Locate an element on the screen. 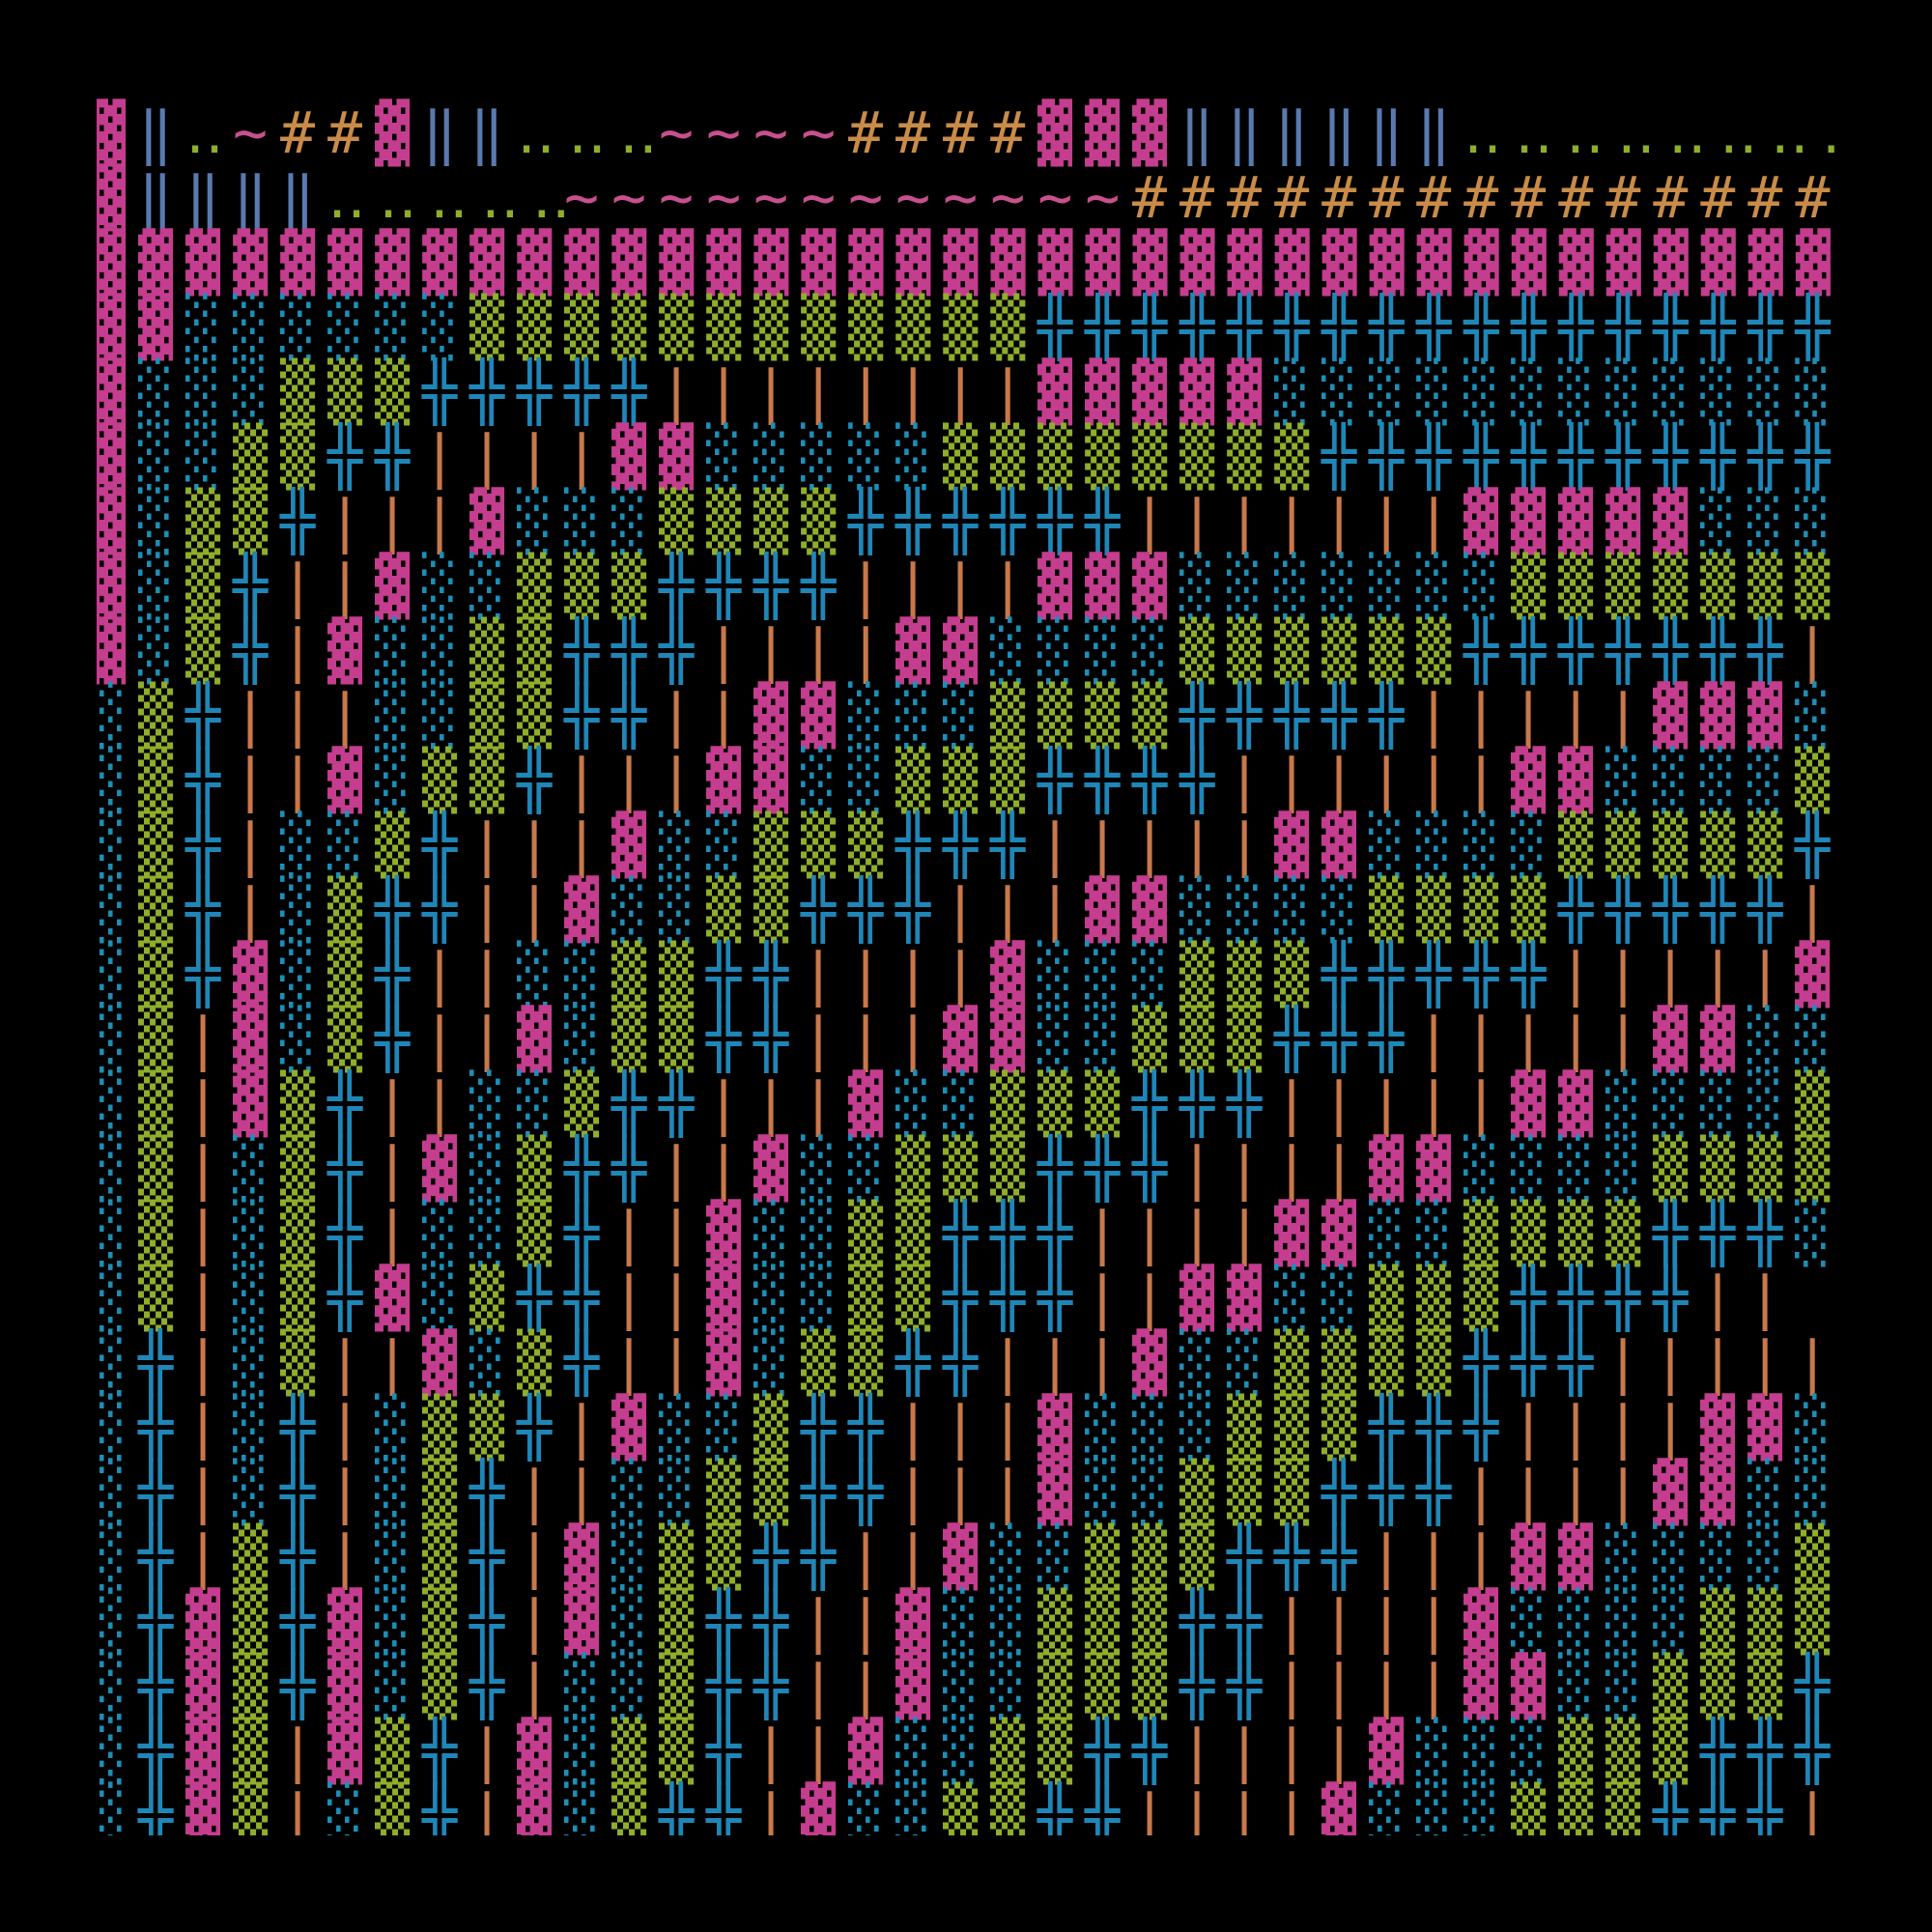  glyph-run: ╬╬╬╬╬╬╬╬╬╬╬ is located at coordinates (1581, 456).